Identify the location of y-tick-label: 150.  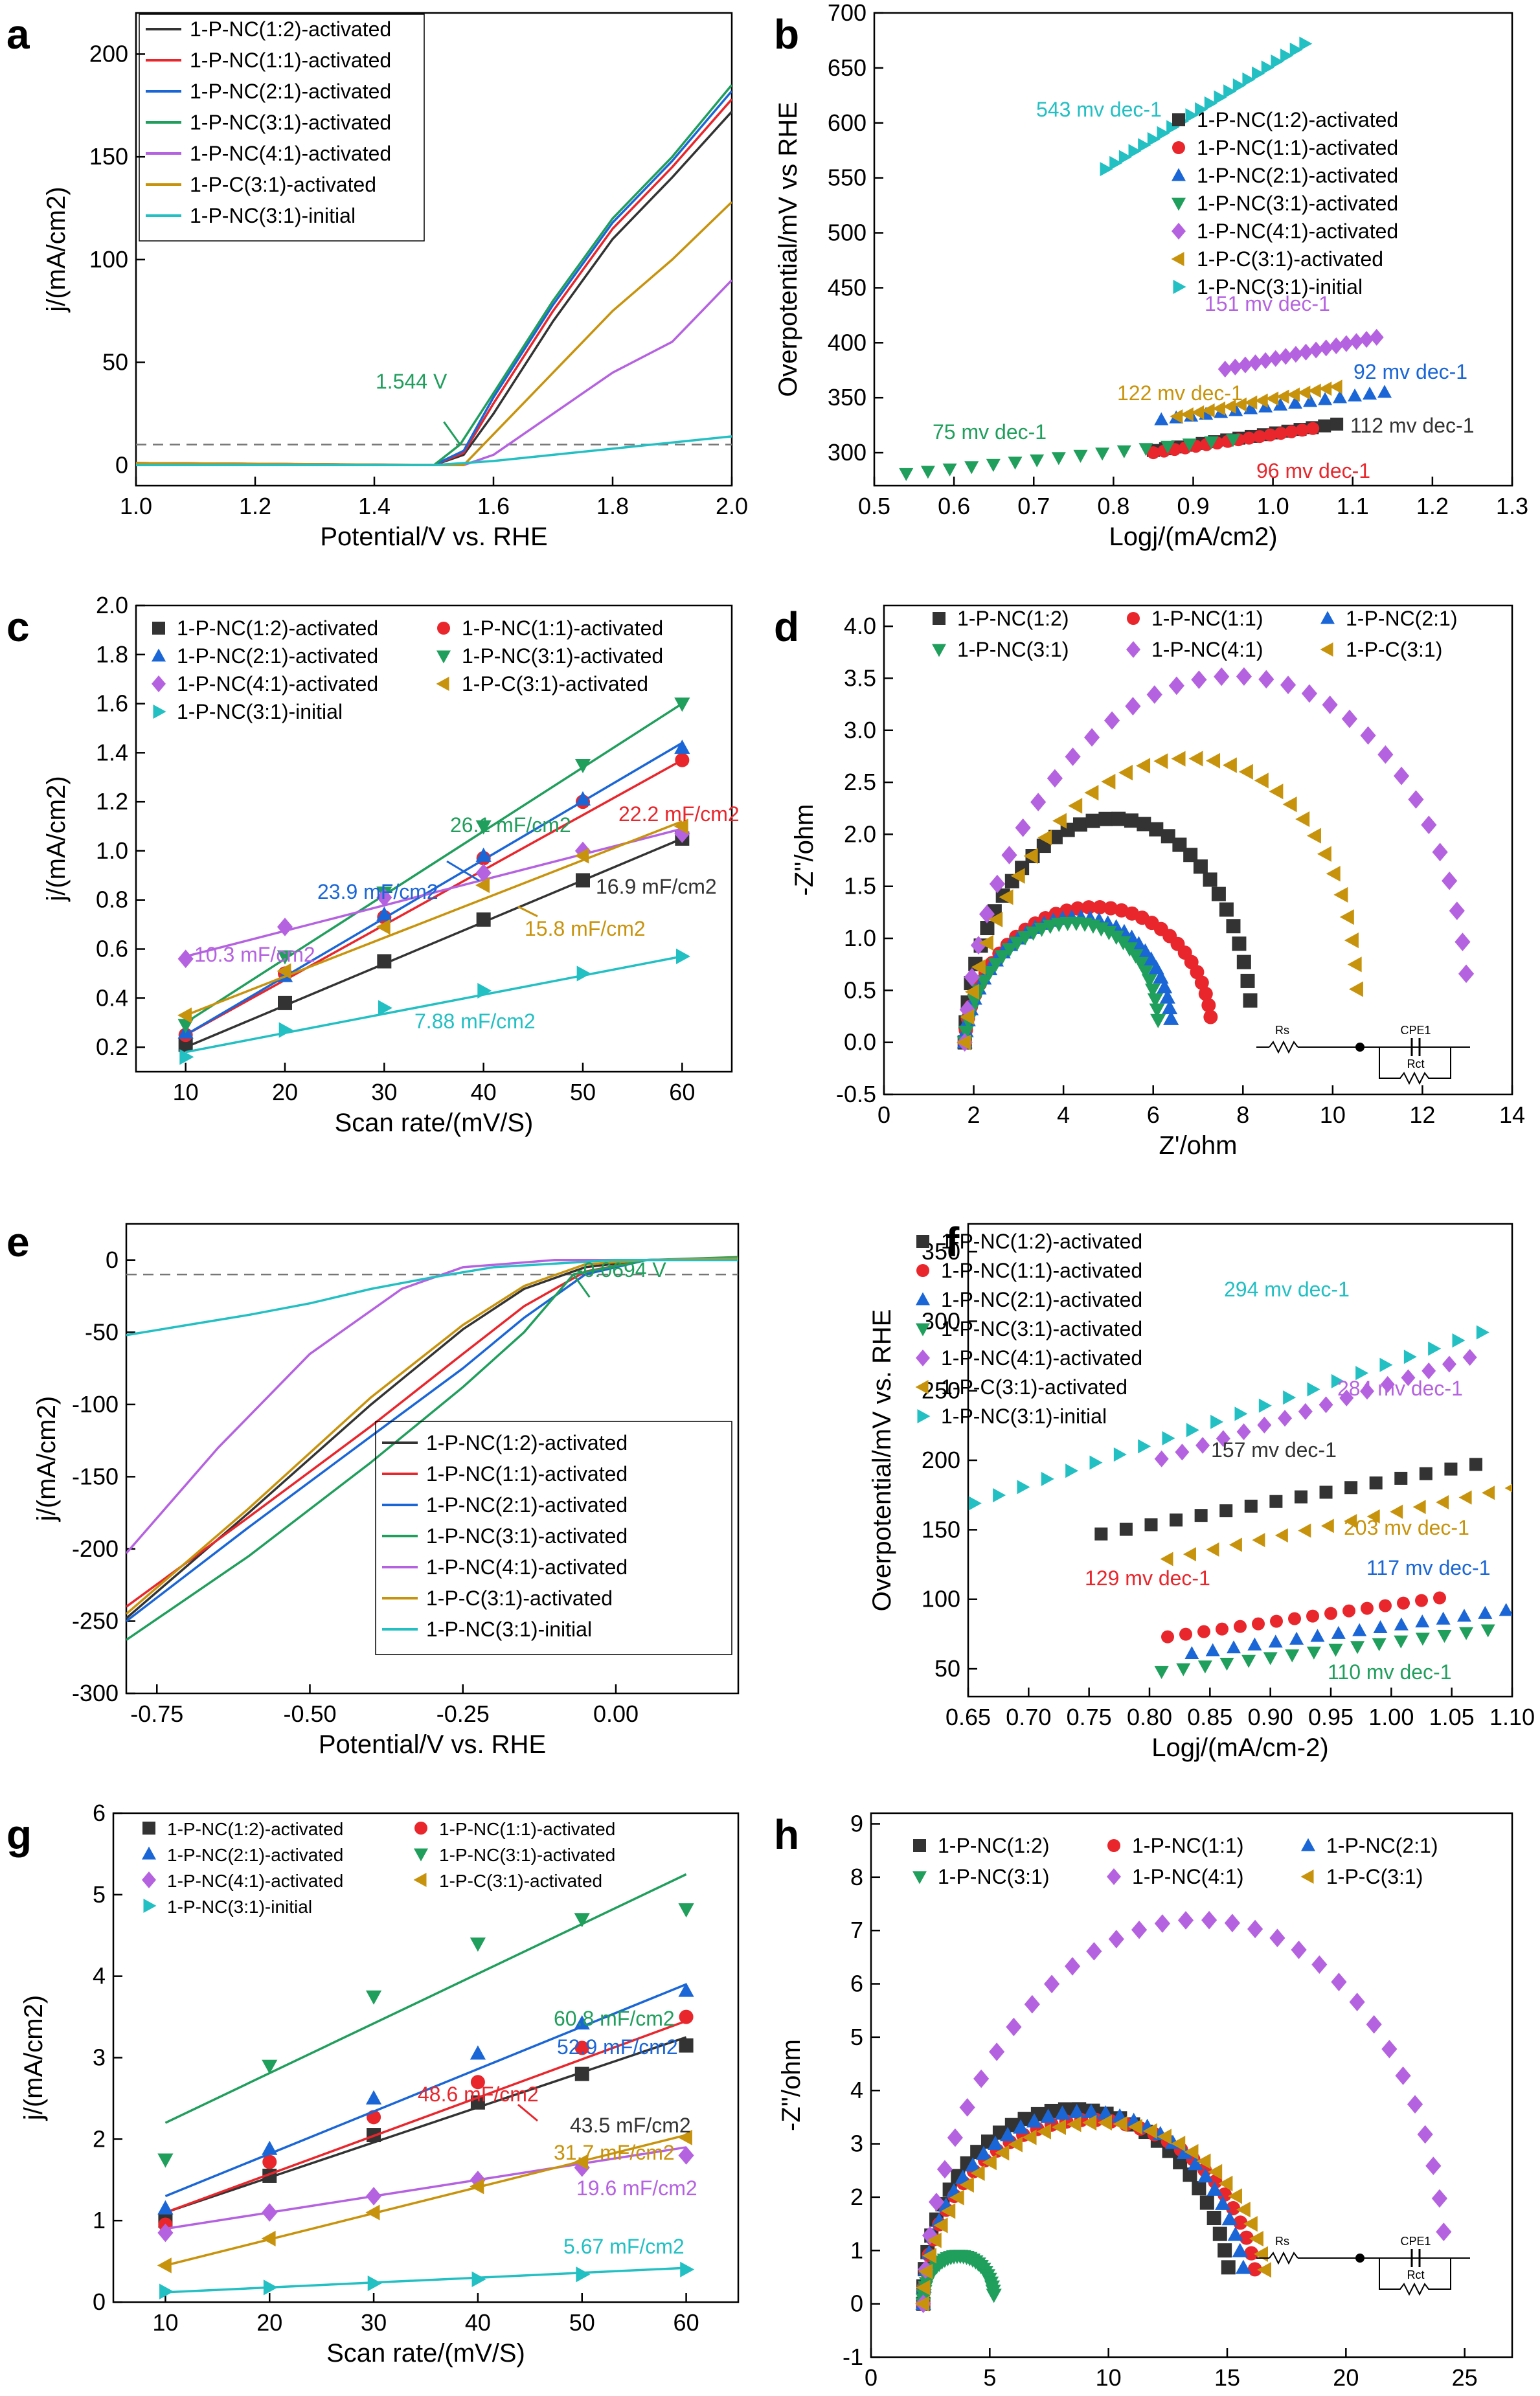
(941, 1529).